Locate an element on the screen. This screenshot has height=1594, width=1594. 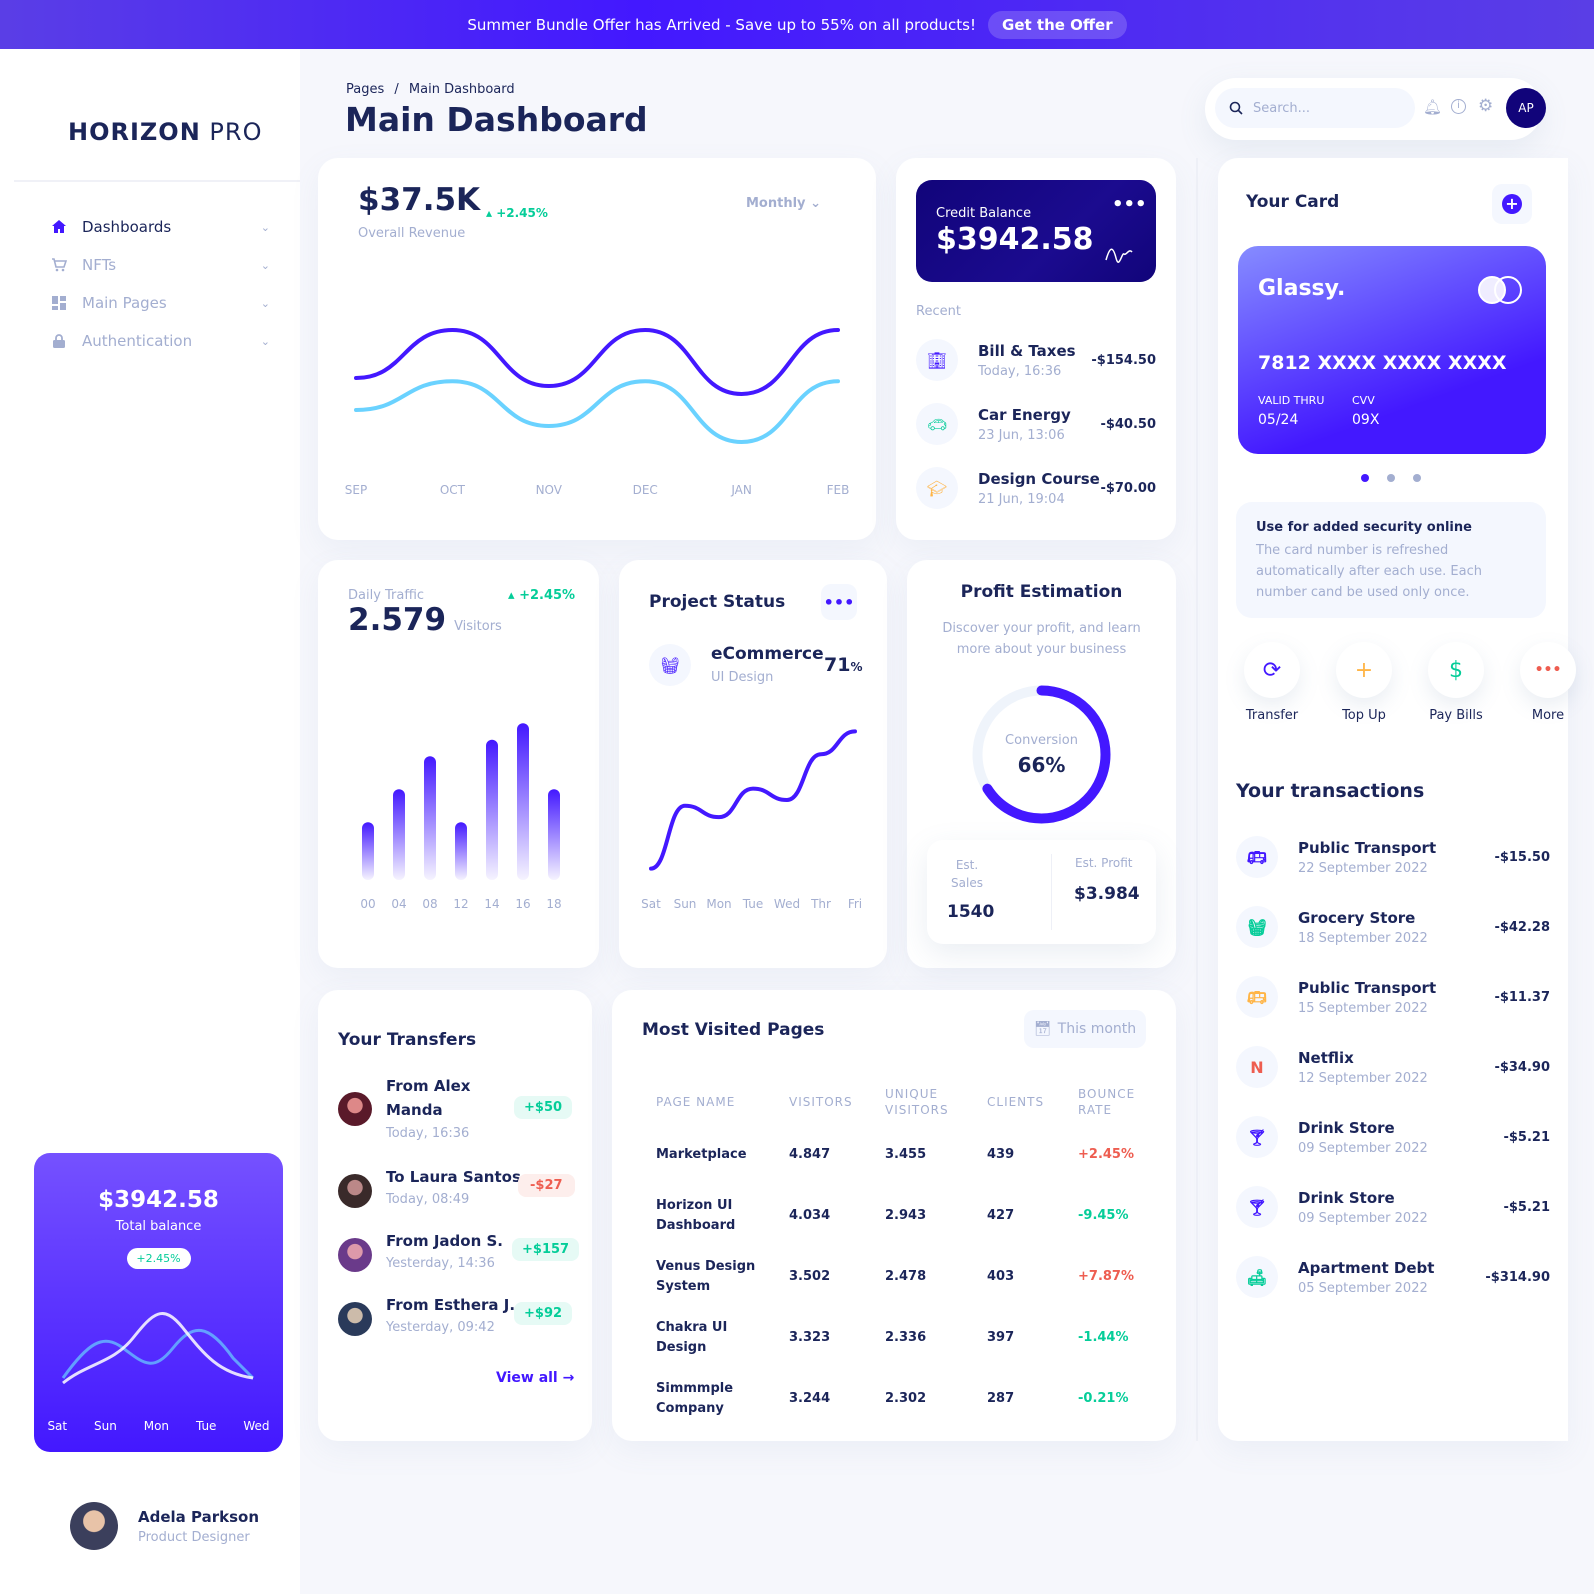
get-offer-button: Get the Offer is located at coordinates (1057, 24).